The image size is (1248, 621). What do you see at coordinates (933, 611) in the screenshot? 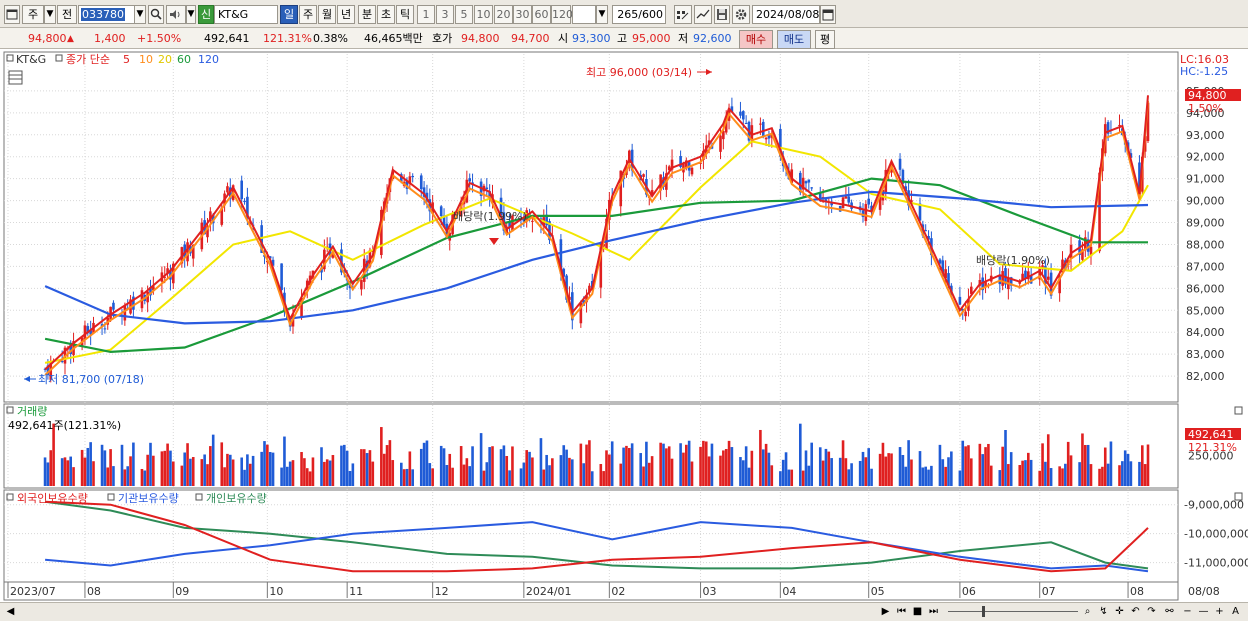
I see `forward-icon: ⏭` at bounding box center [933, 611].